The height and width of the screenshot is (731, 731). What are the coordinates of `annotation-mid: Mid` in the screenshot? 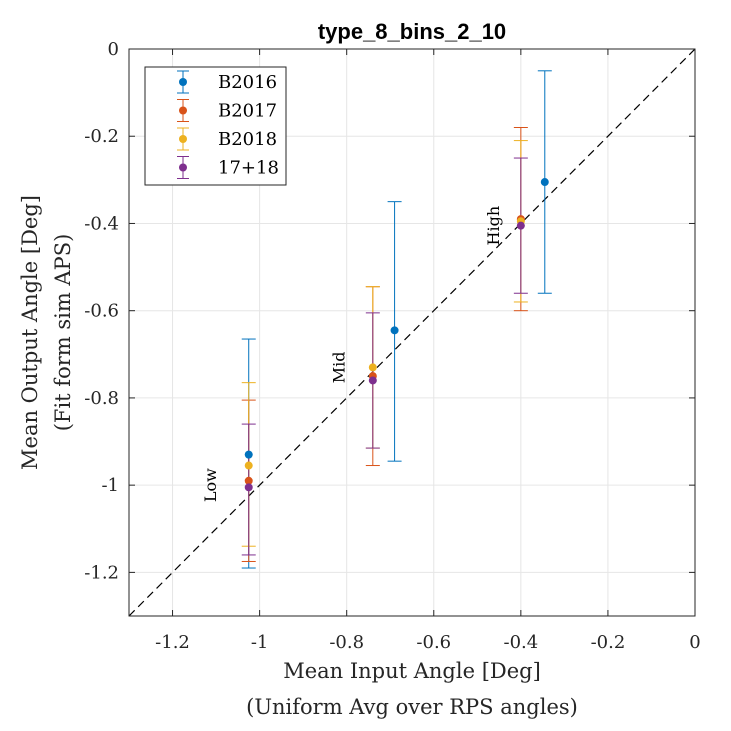 It's located at (339, 368).